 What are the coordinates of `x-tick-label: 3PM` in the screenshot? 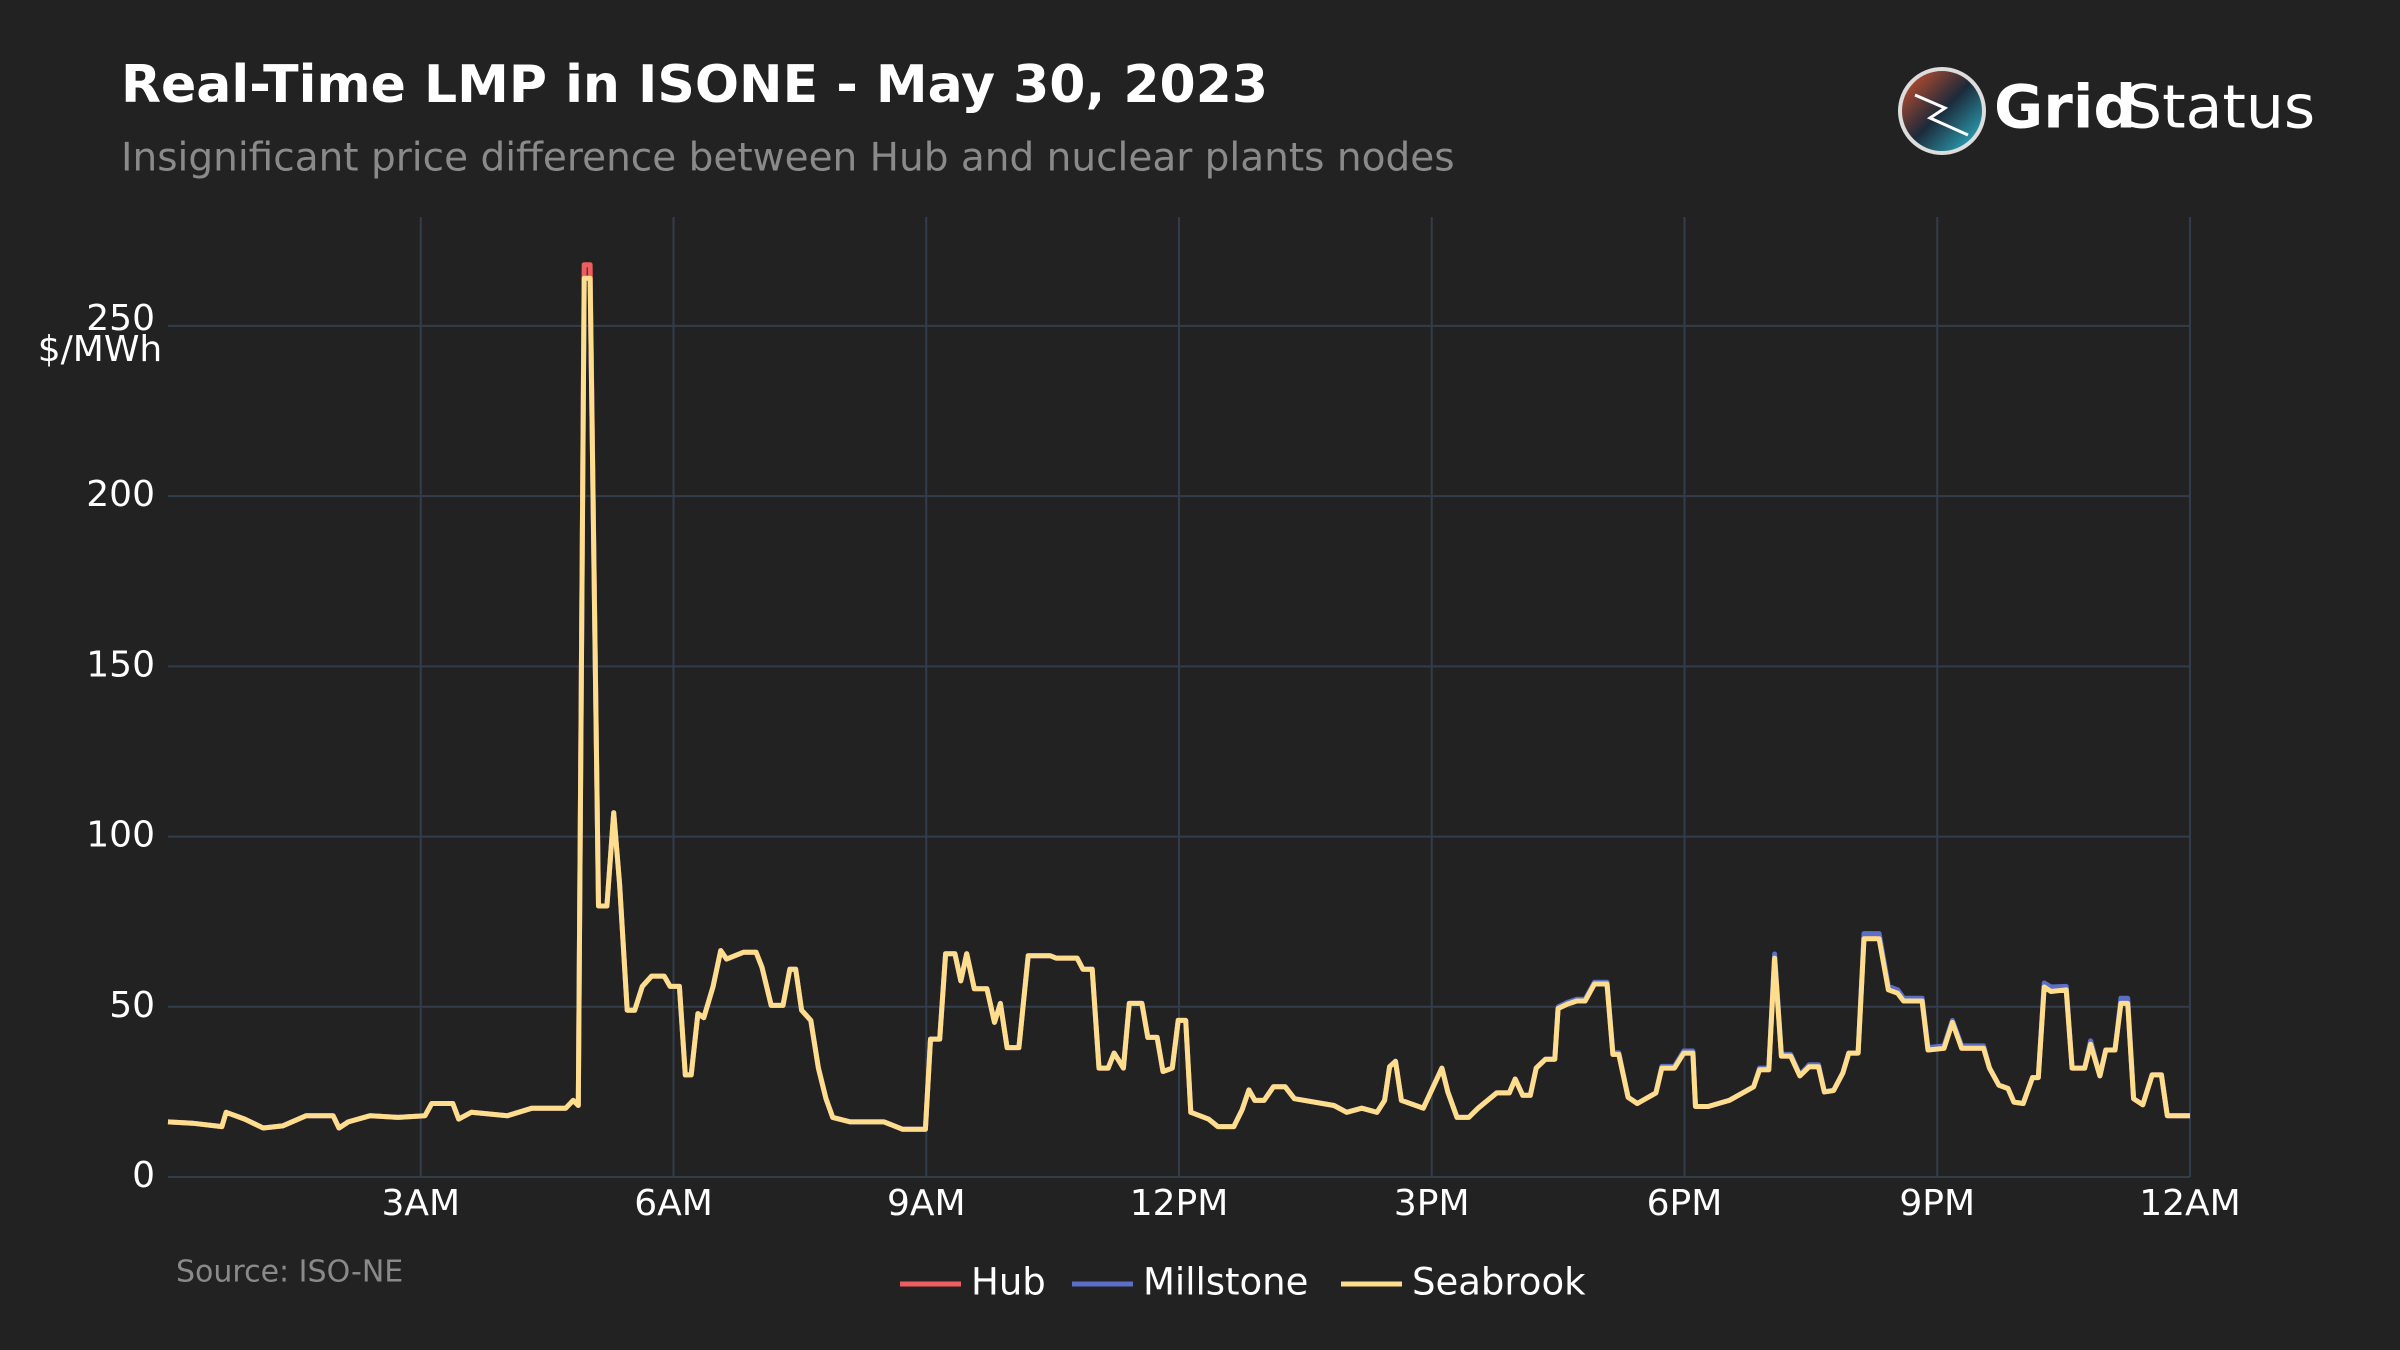 It's located at (1432, 1203).